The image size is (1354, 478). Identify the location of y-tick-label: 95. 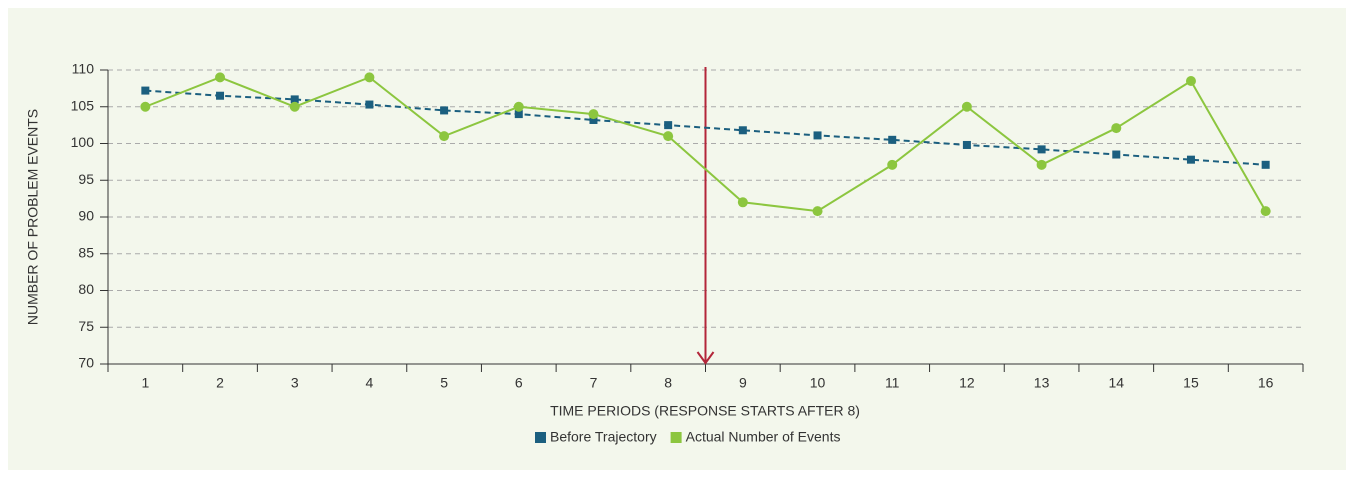
(86, 179).